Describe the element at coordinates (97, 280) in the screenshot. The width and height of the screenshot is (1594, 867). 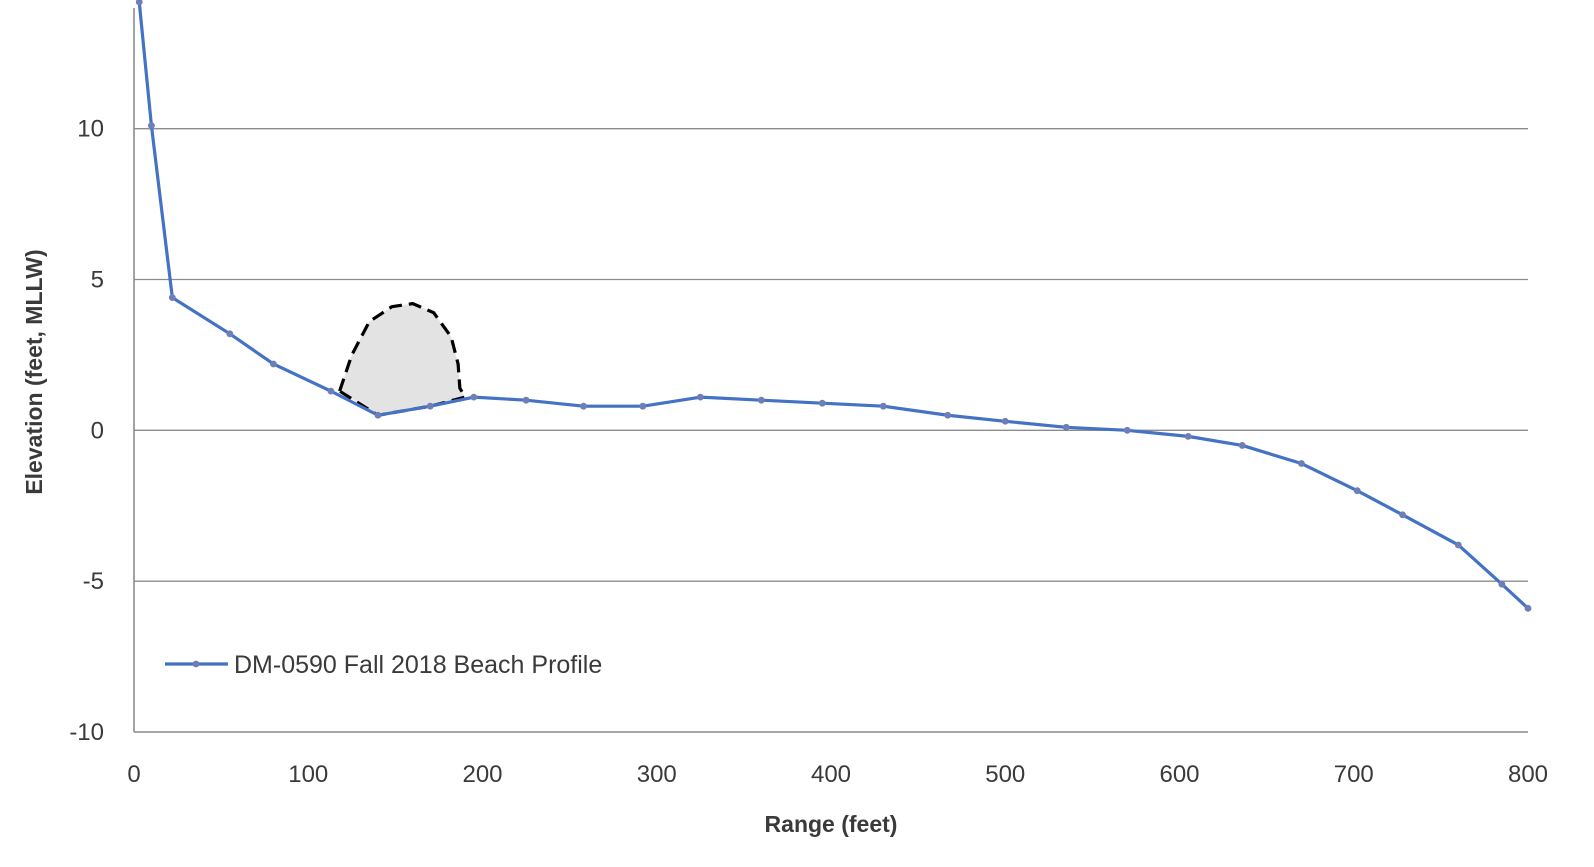
I see `y-tick-label-5: 5` at that location.